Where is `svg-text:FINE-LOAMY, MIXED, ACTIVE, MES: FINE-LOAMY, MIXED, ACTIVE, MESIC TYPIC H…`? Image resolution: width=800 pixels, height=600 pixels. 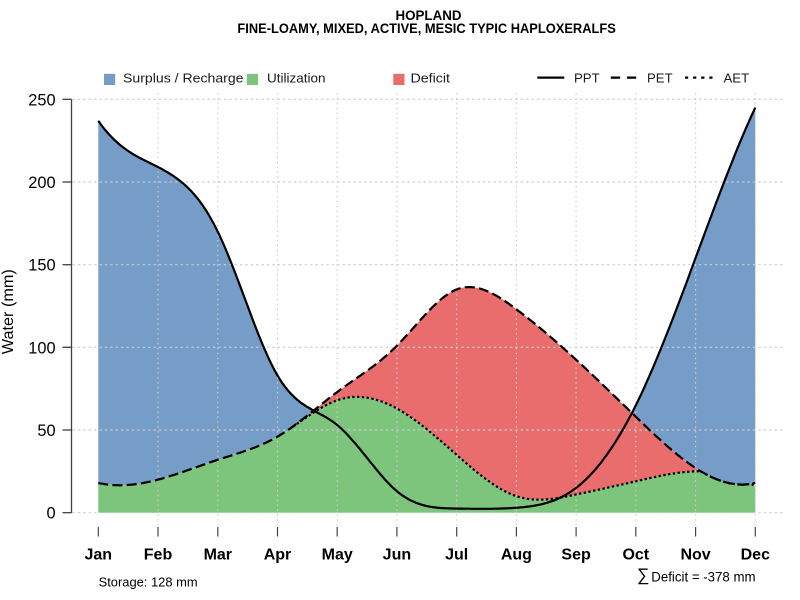 svg-text:FINE-LOAMY, MIXED, ACTIVE, MES: FINE-LOAMY, MIXED, ACTIVE, MESIC TYPIC H… is located at coordinates (426, 28).